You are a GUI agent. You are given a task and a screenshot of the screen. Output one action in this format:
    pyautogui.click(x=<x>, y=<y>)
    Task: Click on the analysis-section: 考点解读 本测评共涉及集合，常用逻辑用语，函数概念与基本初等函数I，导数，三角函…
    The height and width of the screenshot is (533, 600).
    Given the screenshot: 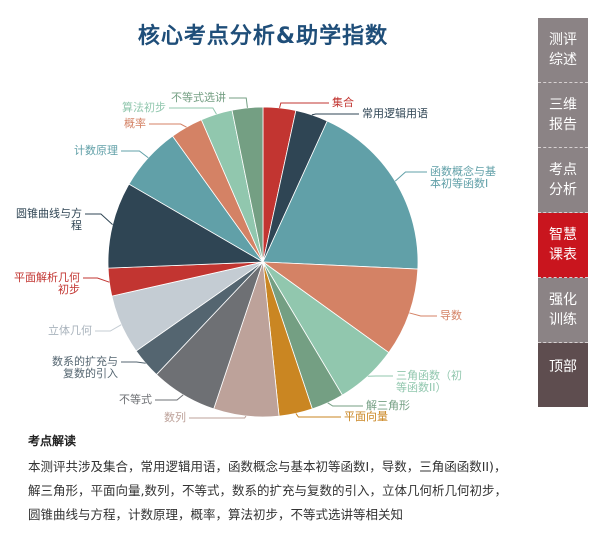 What is the action you would take?
    pyautogui.click(x=273, y=479)
    